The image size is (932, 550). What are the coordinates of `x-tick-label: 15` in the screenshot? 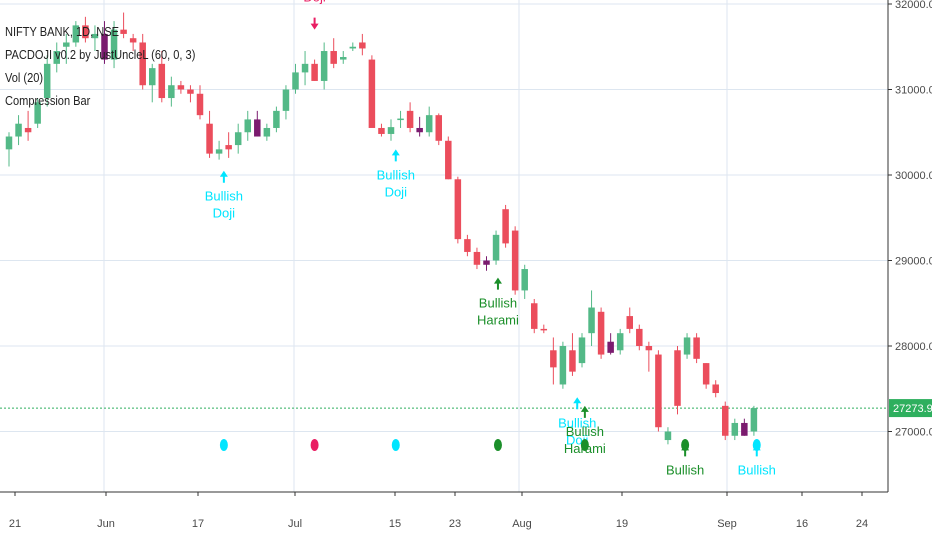 It's located at (395, 524).